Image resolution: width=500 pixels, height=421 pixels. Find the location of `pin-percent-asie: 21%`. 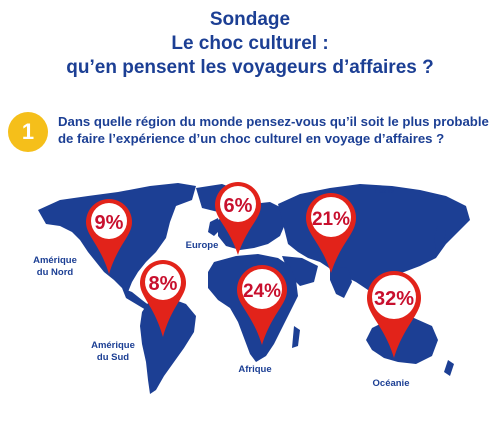

pin-percent-asie: 21% is located at coordinates (331, 219).